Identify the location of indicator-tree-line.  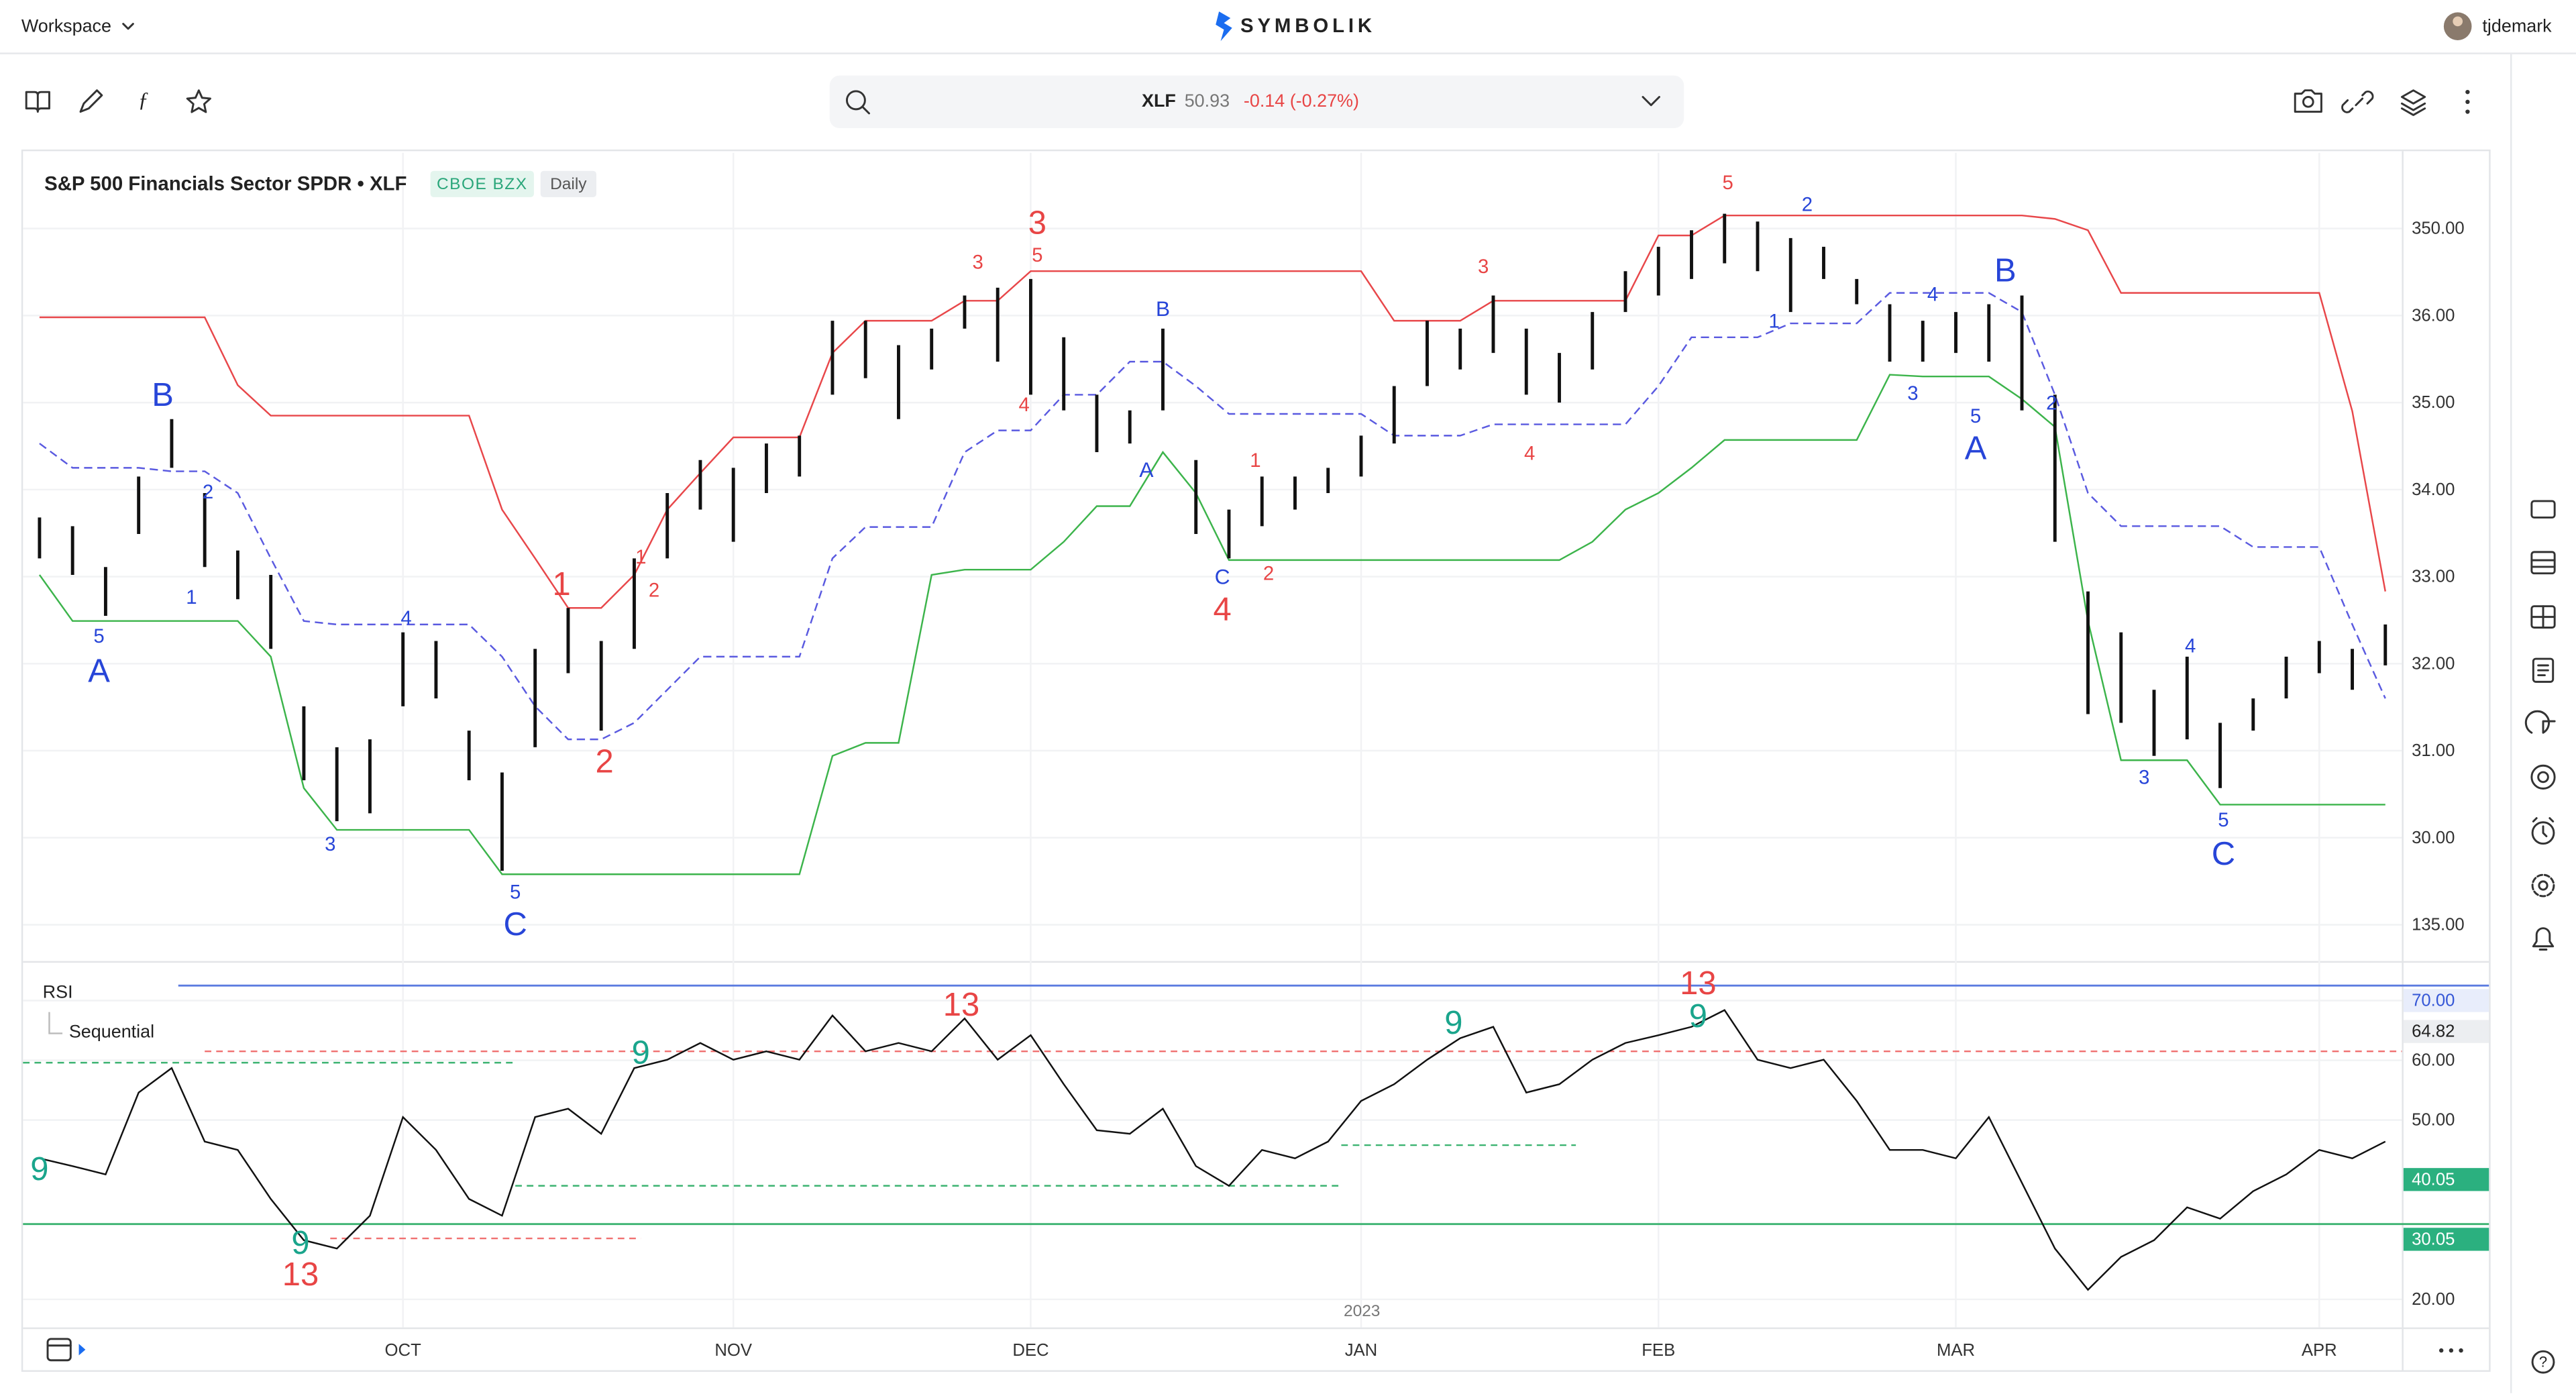
(55, 1023).